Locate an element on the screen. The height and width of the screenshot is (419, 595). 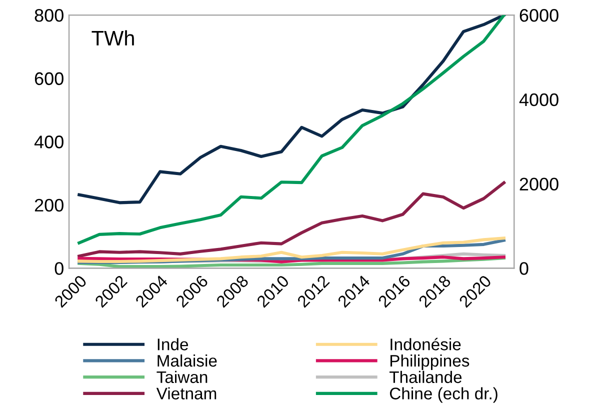
y-tick-label: 600 is located at coordinates (49, 79).